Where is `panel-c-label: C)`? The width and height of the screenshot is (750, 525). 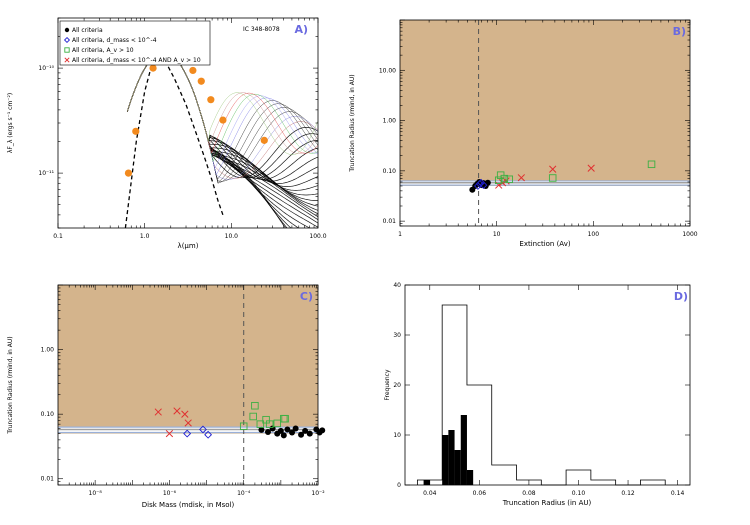 panel-c-label: C) is located at coordinates (306, 296).